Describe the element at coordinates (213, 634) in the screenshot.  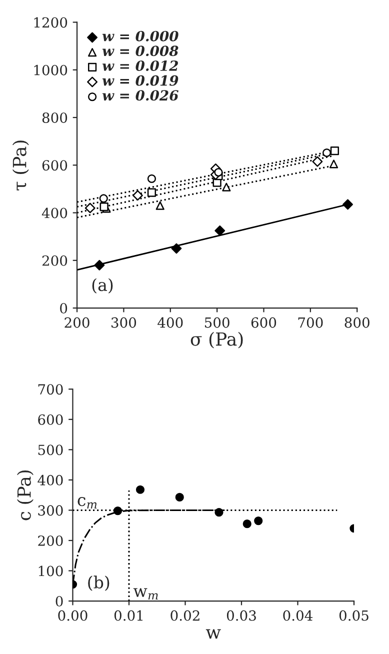
I see `x-axis-title: w` at that location.